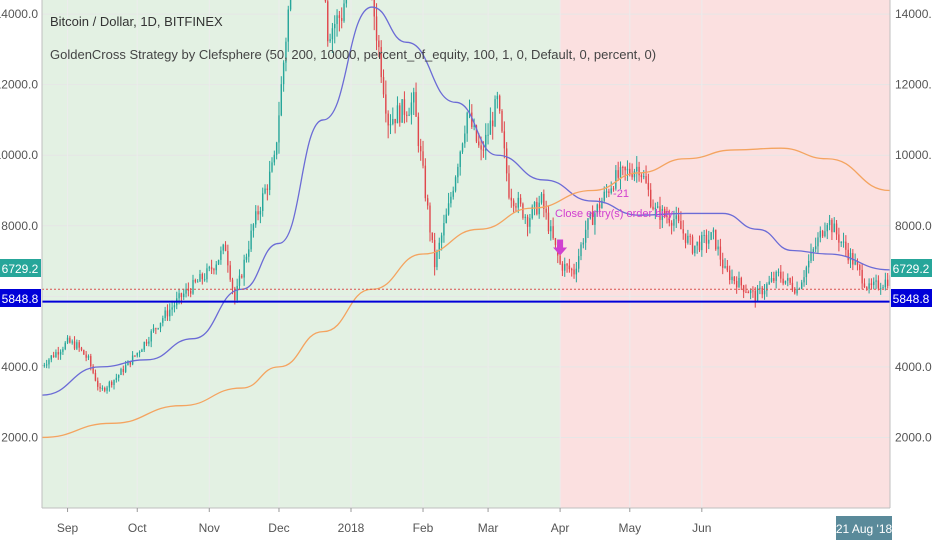  I want to click on symbol-title: Bitcoin / Dollar, 1D, BITFINEX, so click(136, 21).